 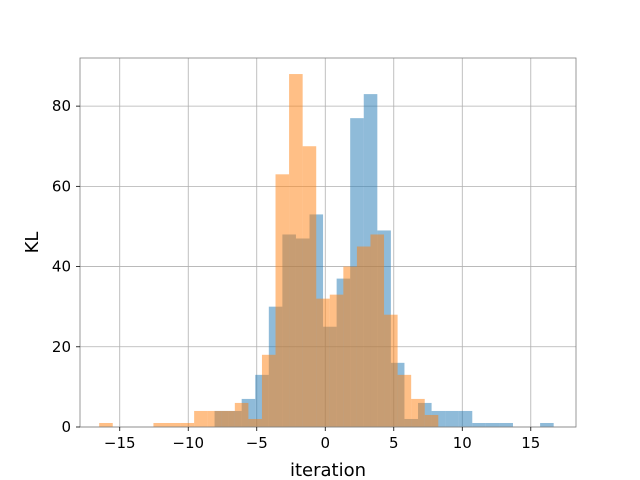 What do you see at coordinates (188, 443) in the screenshot?
I see `x-tick-label: −10` at bounding box center [188, 443].